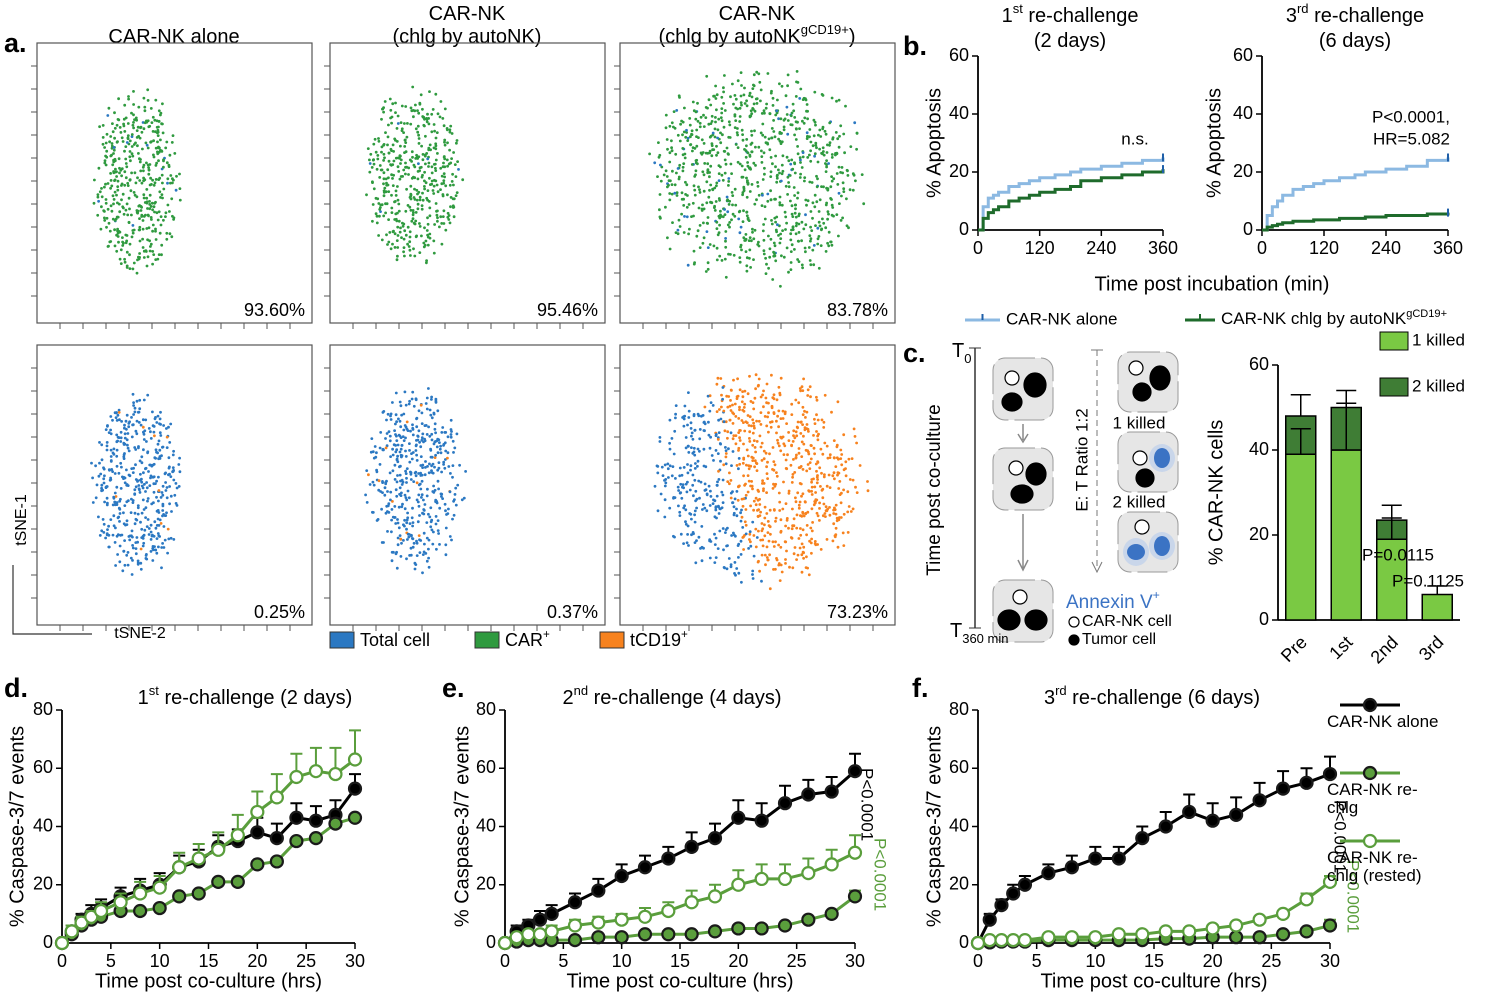  What do you see at coordinates (797, 961) in the screenshot?
I see `x-tick-label: 25` at bounding box center [797, 961].